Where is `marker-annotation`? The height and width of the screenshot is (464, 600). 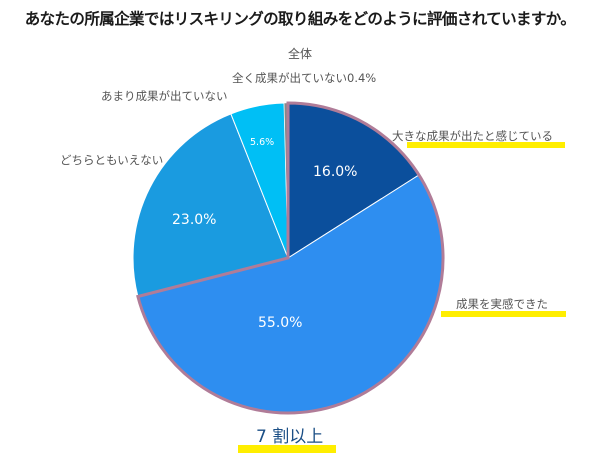
marker-annotation is located at coordinates (287, 449).